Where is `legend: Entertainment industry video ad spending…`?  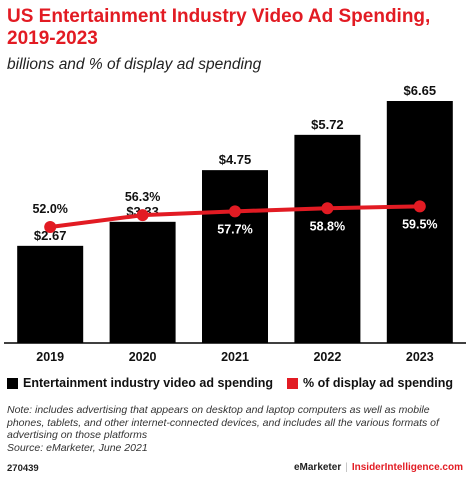
legend: Entertainment industry video ad spending… is located at coordinates (237, 383).